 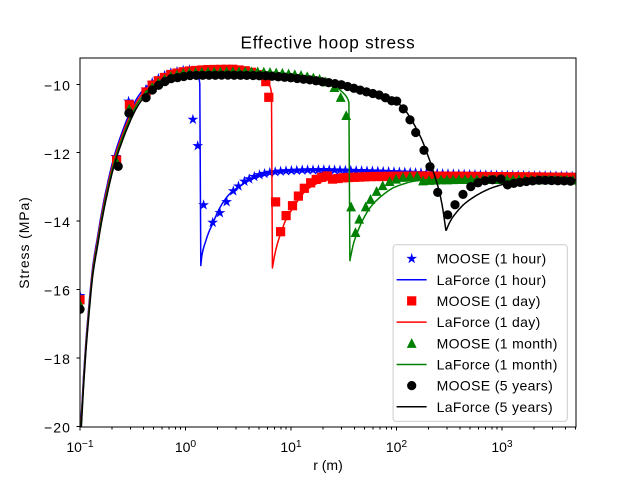 What do you see at coordinates (57, 291) in the screenshot?
I see `svg-text: −16` at bounding box center [57, 291].